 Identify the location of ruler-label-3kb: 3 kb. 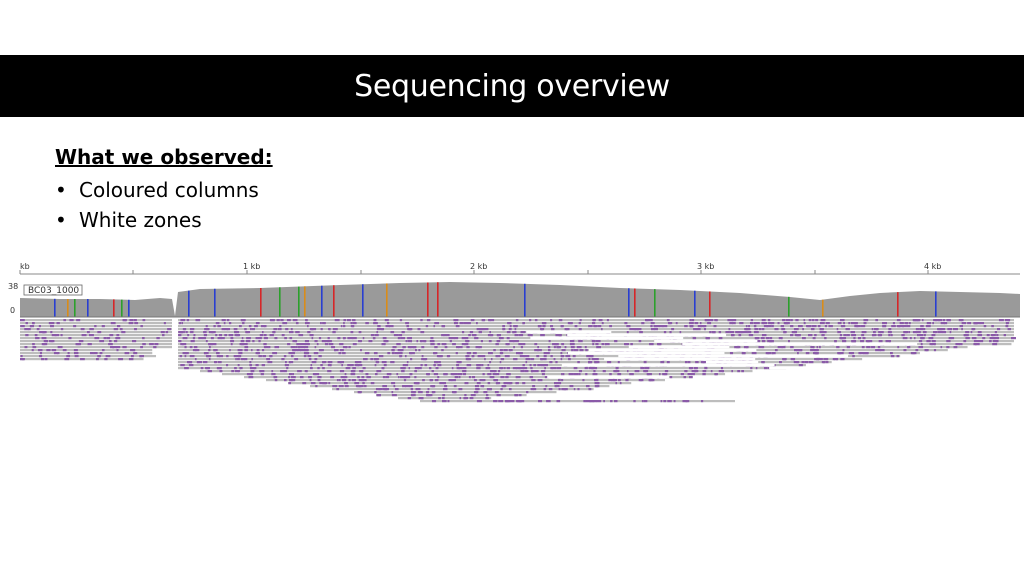
(705, 266).